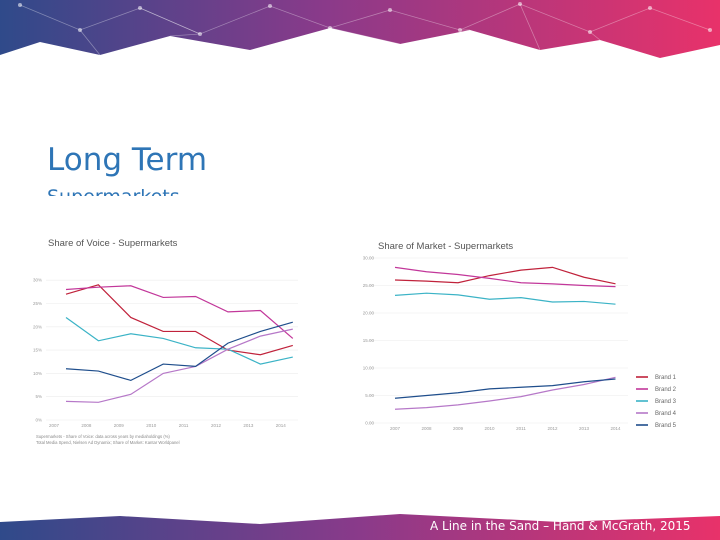  Describe the element at coordinates (369, 368) in the screenshot. I see `y-tick-label: 10.00` at that location.